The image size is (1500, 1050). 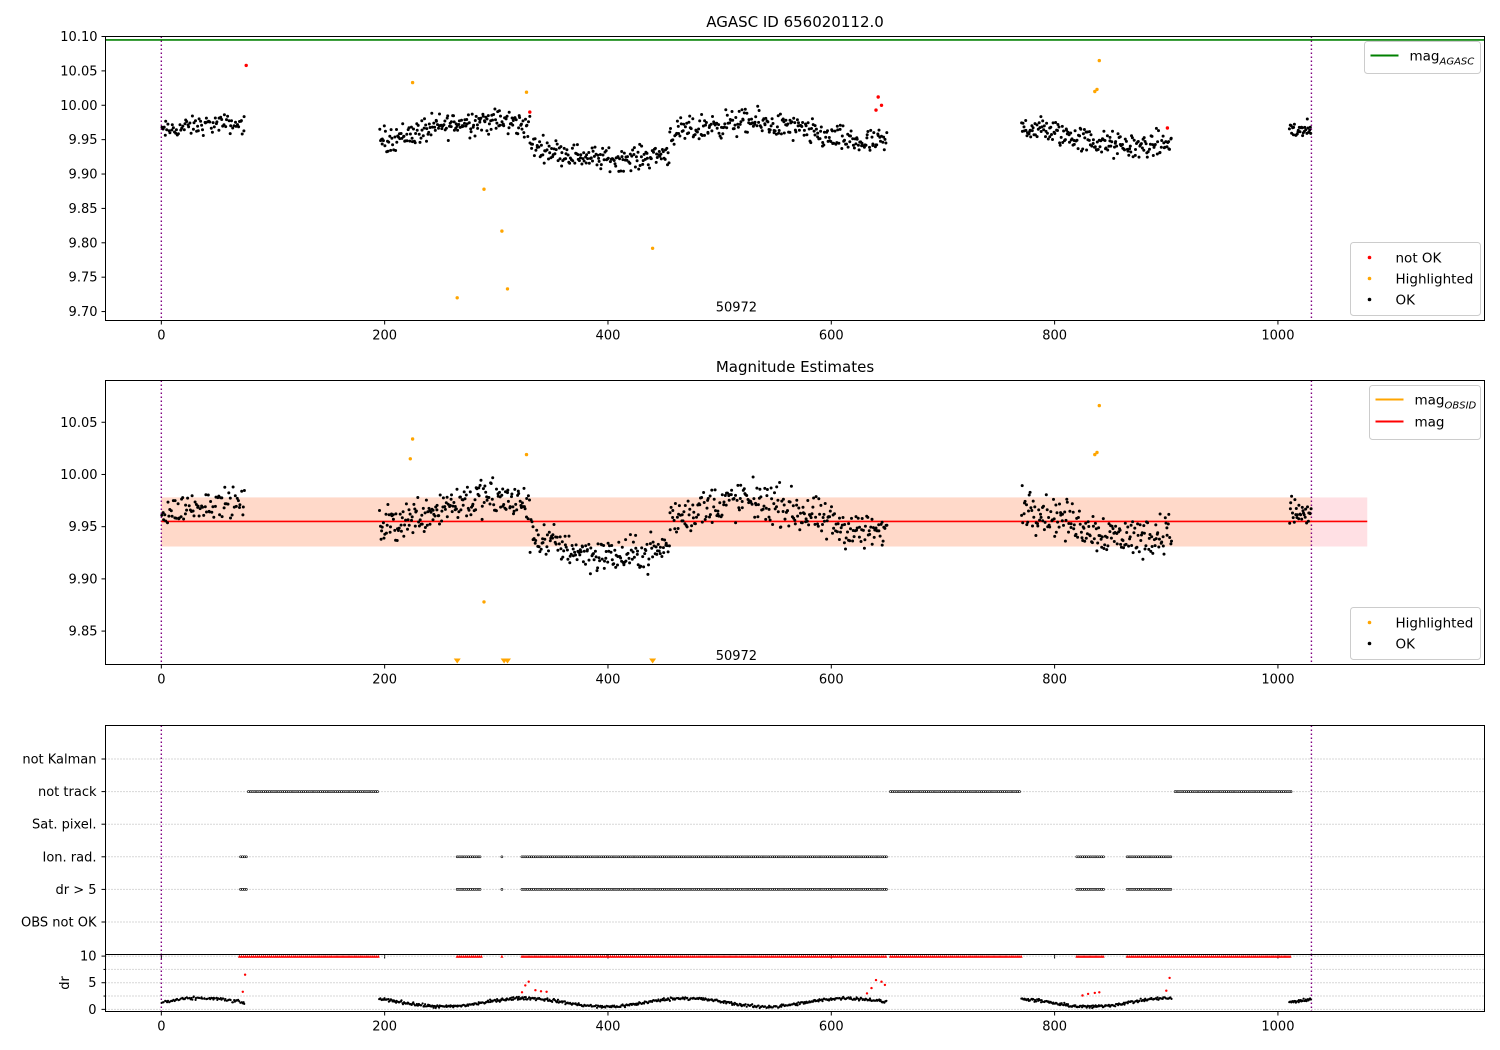 I want to click on flag-point, so click(x=480, y=857).